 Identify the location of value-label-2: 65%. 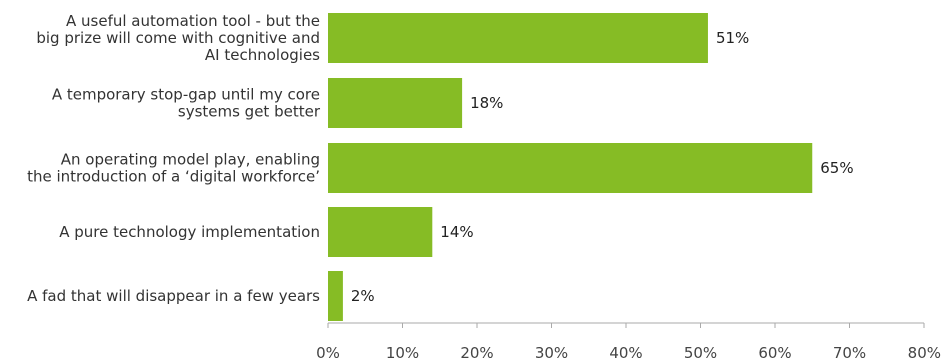
(836, 168).